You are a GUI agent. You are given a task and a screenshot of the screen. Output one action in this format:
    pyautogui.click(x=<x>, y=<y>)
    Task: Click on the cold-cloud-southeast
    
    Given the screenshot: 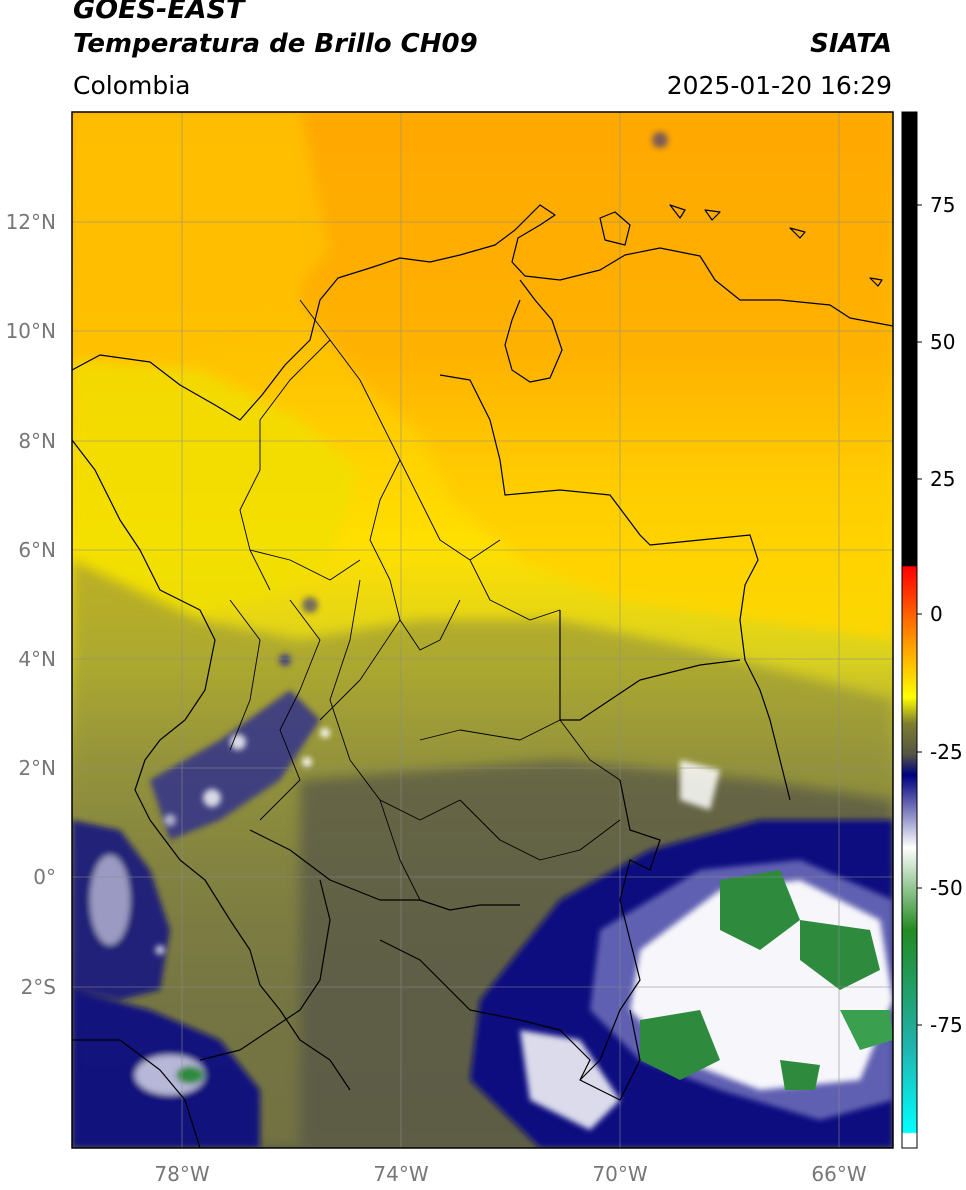 What is the action you would take?
    pyautogui.click(x=681, y=954)
    